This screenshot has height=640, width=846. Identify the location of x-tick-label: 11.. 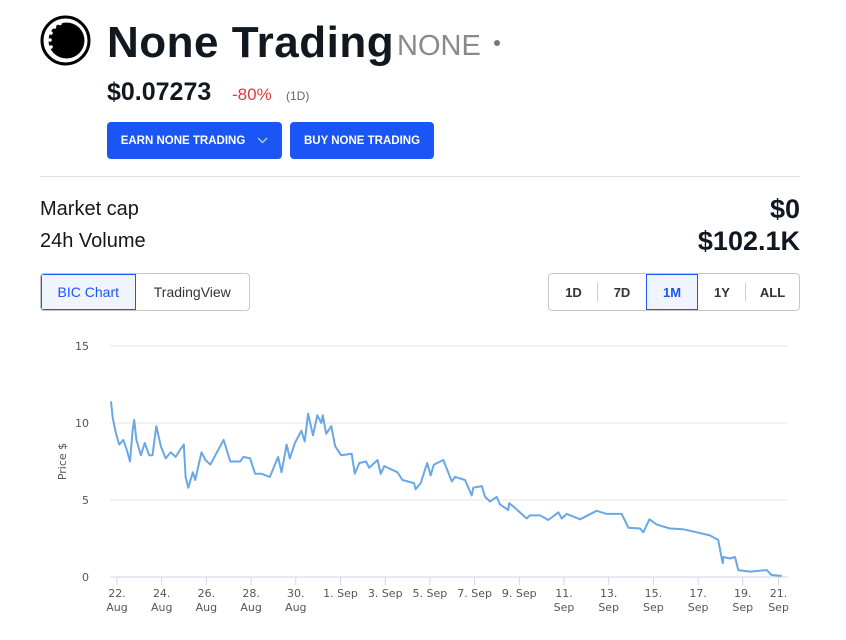
(564, 593).